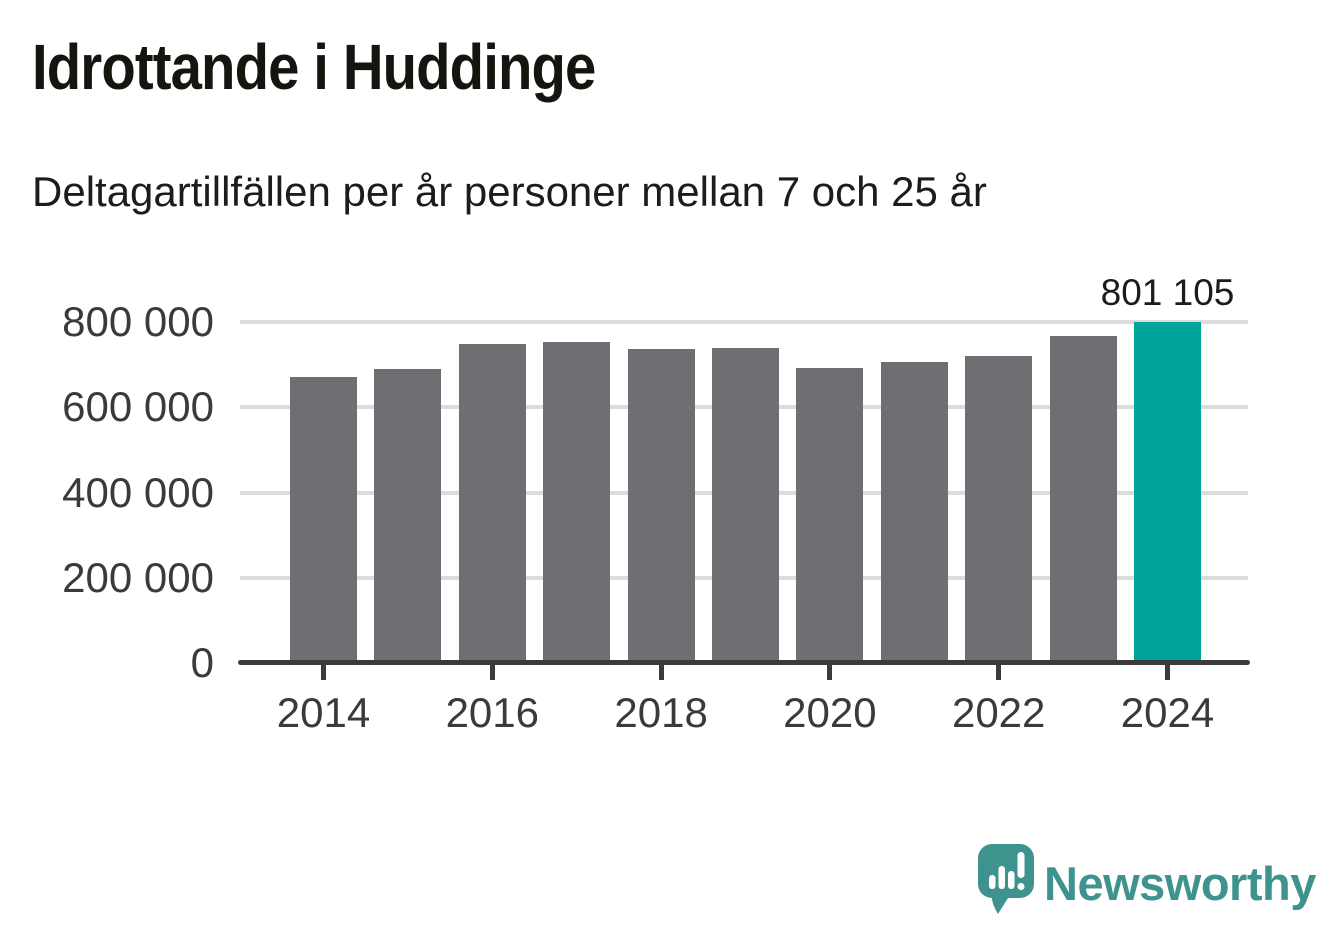  I want to click on x-tick-2020, so click(830, 672).